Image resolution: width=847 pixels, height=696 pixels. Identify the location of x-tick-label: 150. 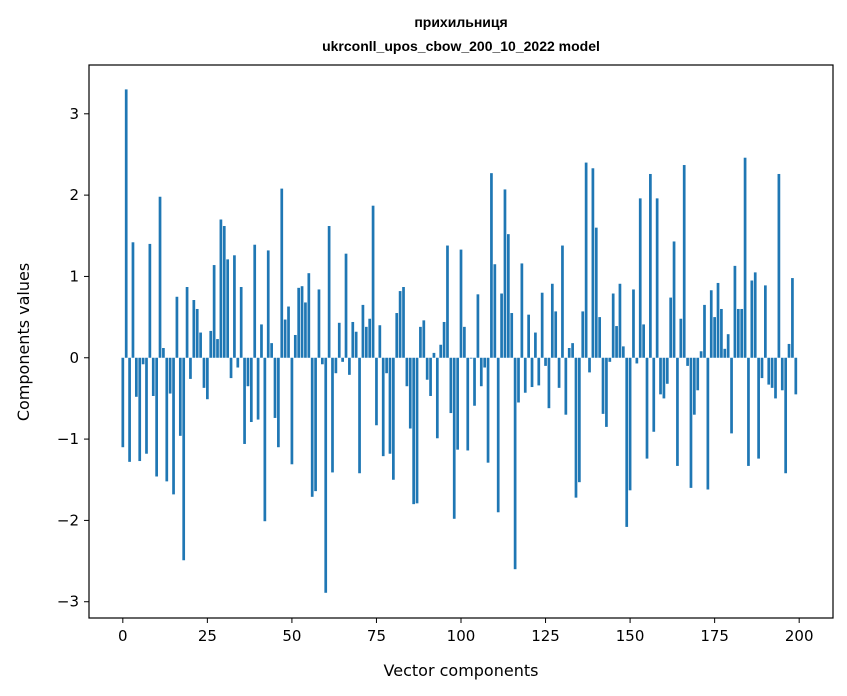
(630, 636).